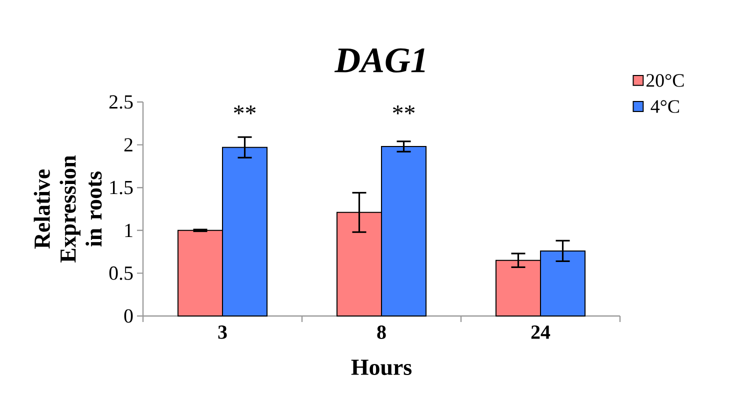 Image resolution: width=735 pixels, height=410 pixels. Describe the element at coordinates (381, 368) in the screenshot. I see `x-axis-title: Hours` at that location.